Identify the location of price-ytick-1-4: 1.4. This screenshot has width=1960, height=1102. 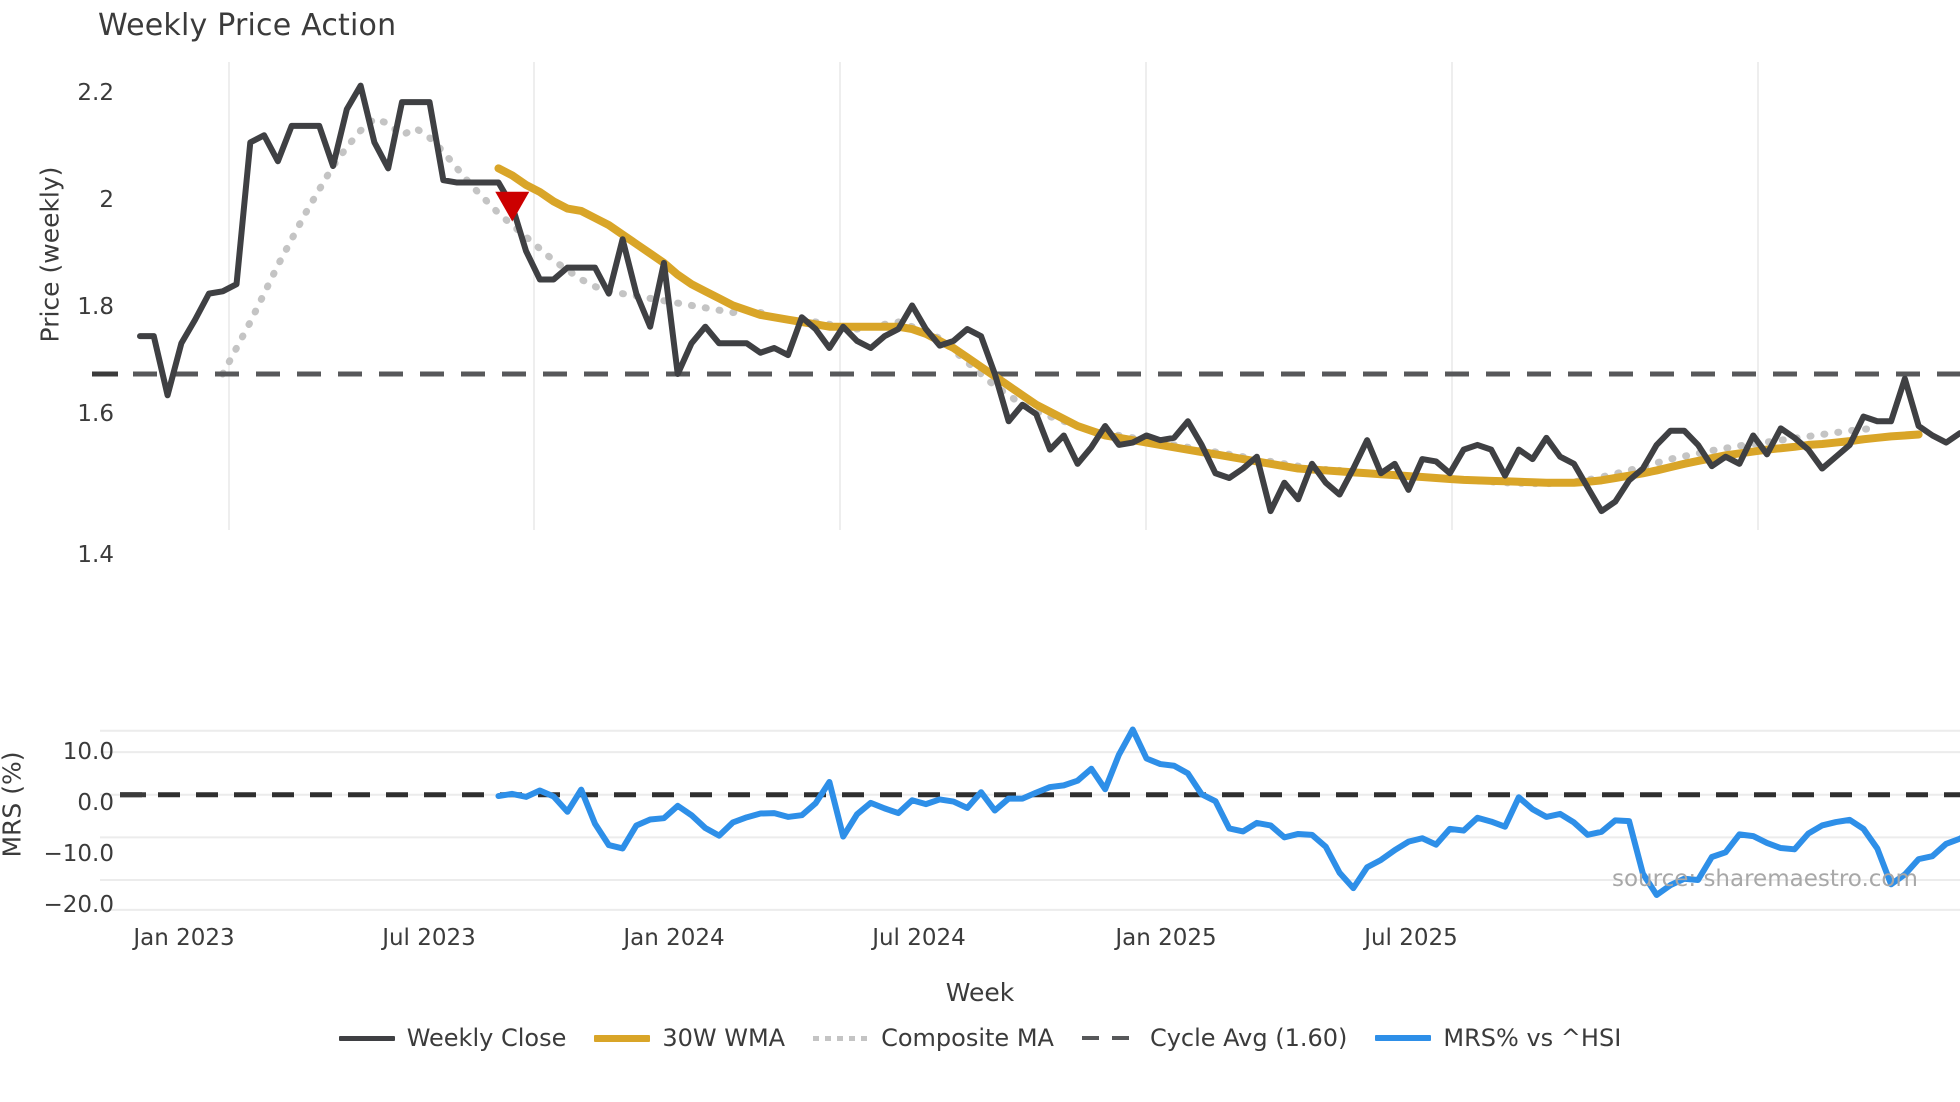
(95, 555).